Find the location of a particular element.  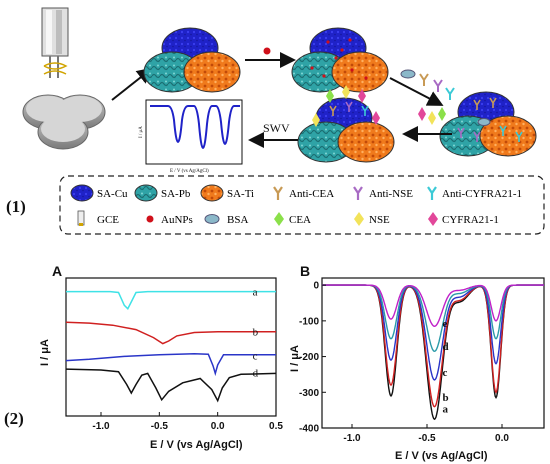

legend-anti-cyfra: Anti-CYFRA21-1 is located at coordinates (482, 194).